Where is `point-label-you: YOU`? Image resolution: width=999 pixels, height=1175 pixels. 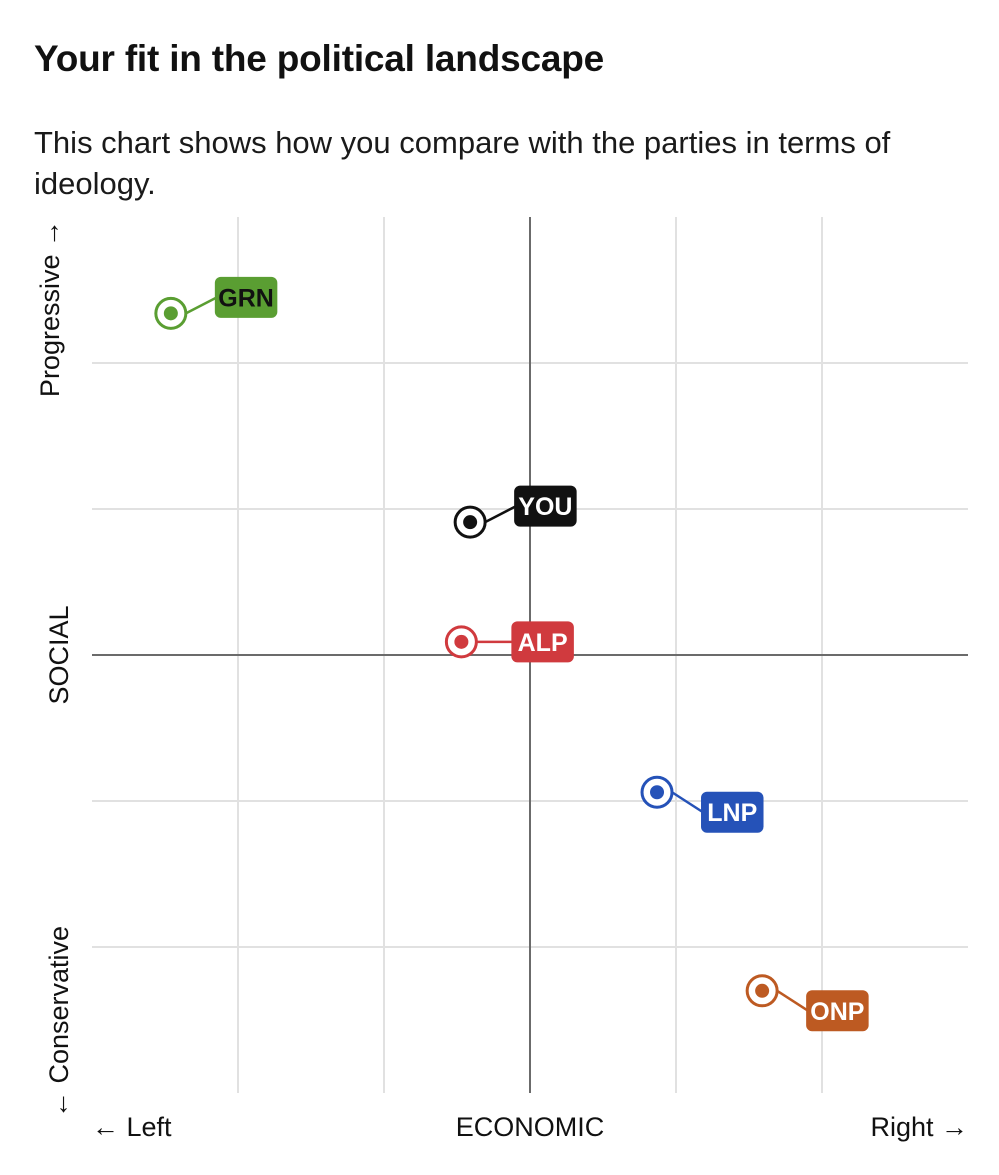
point-label-you: YOU is located at coordinates (545, 507).